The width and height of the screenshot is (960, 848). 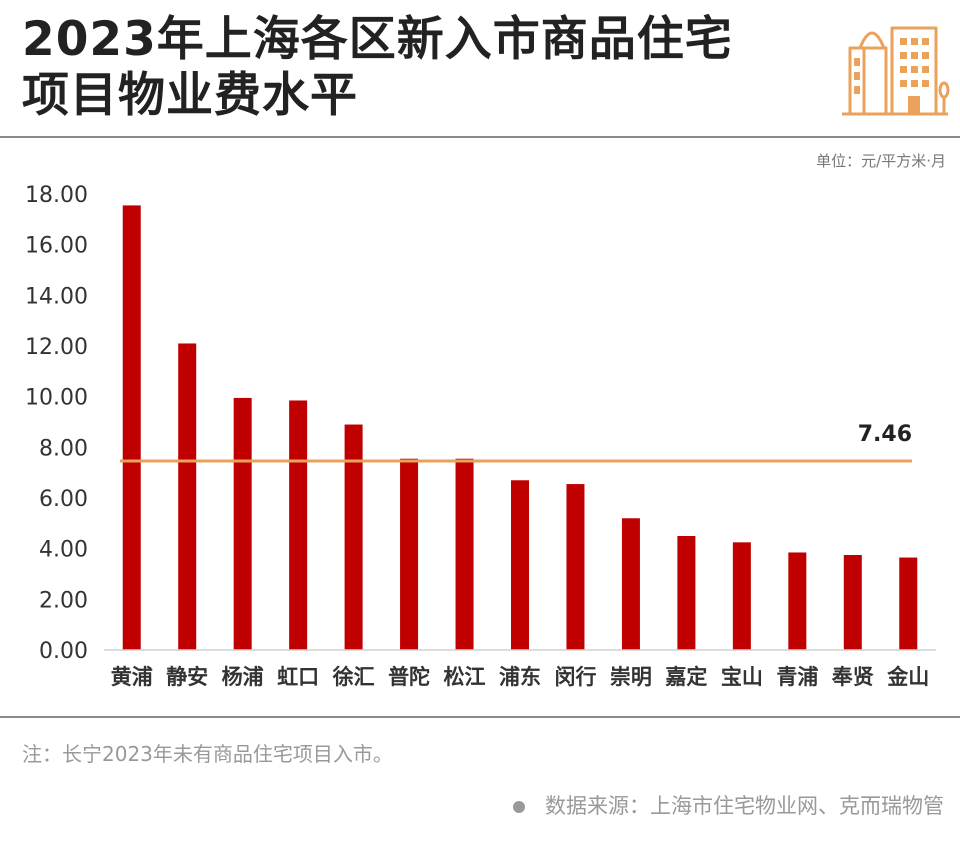 I want to click on bar-黄浦, so click(x=131, y=427).